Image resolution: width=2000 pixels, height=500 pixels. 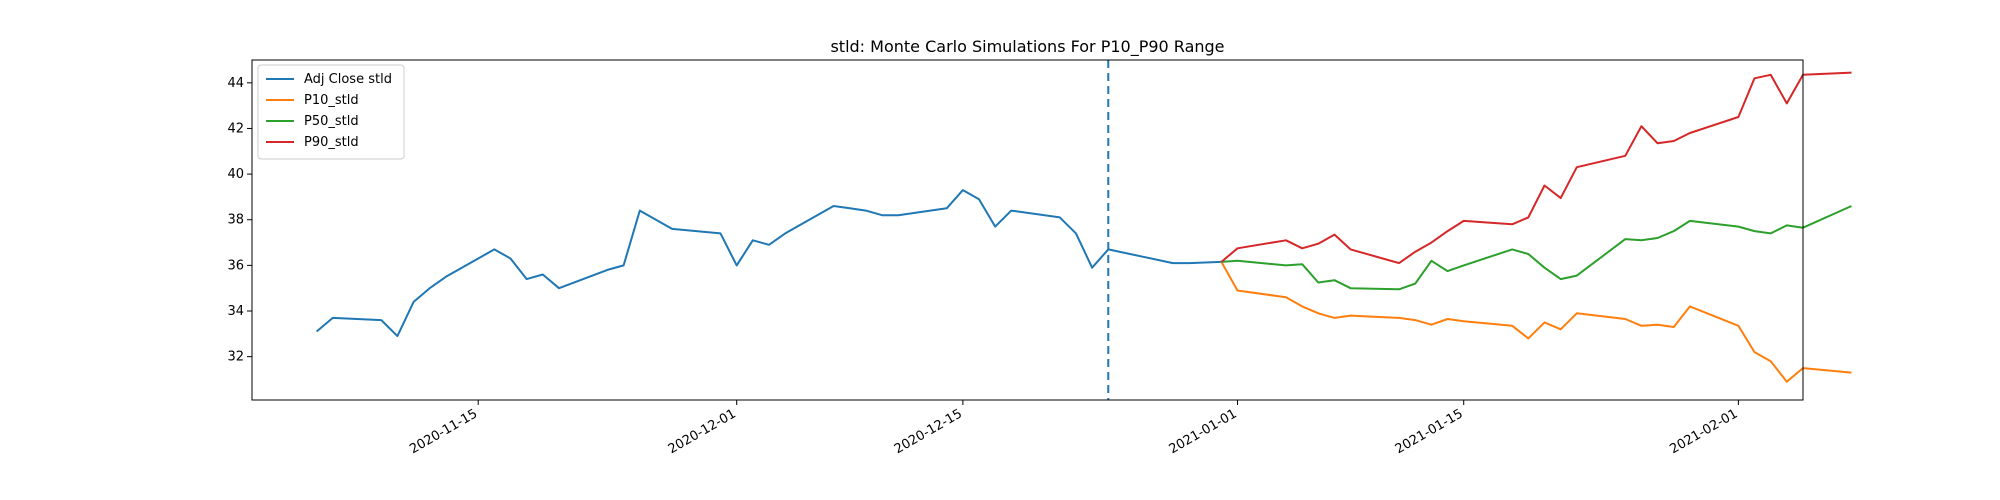 What do you see at coordinates (235, 174) in the screenshot?
I see `y-tick-label: 40` at bounding box center [235, 174].